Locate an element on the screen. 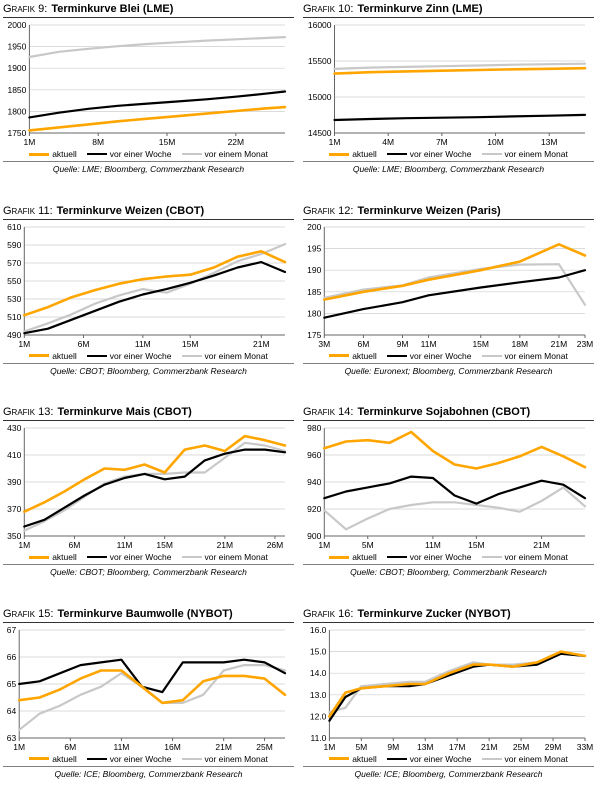 This screenshot has width=600, height=806. y-tick-label: 13.0 is located at coordinates (318, 694).